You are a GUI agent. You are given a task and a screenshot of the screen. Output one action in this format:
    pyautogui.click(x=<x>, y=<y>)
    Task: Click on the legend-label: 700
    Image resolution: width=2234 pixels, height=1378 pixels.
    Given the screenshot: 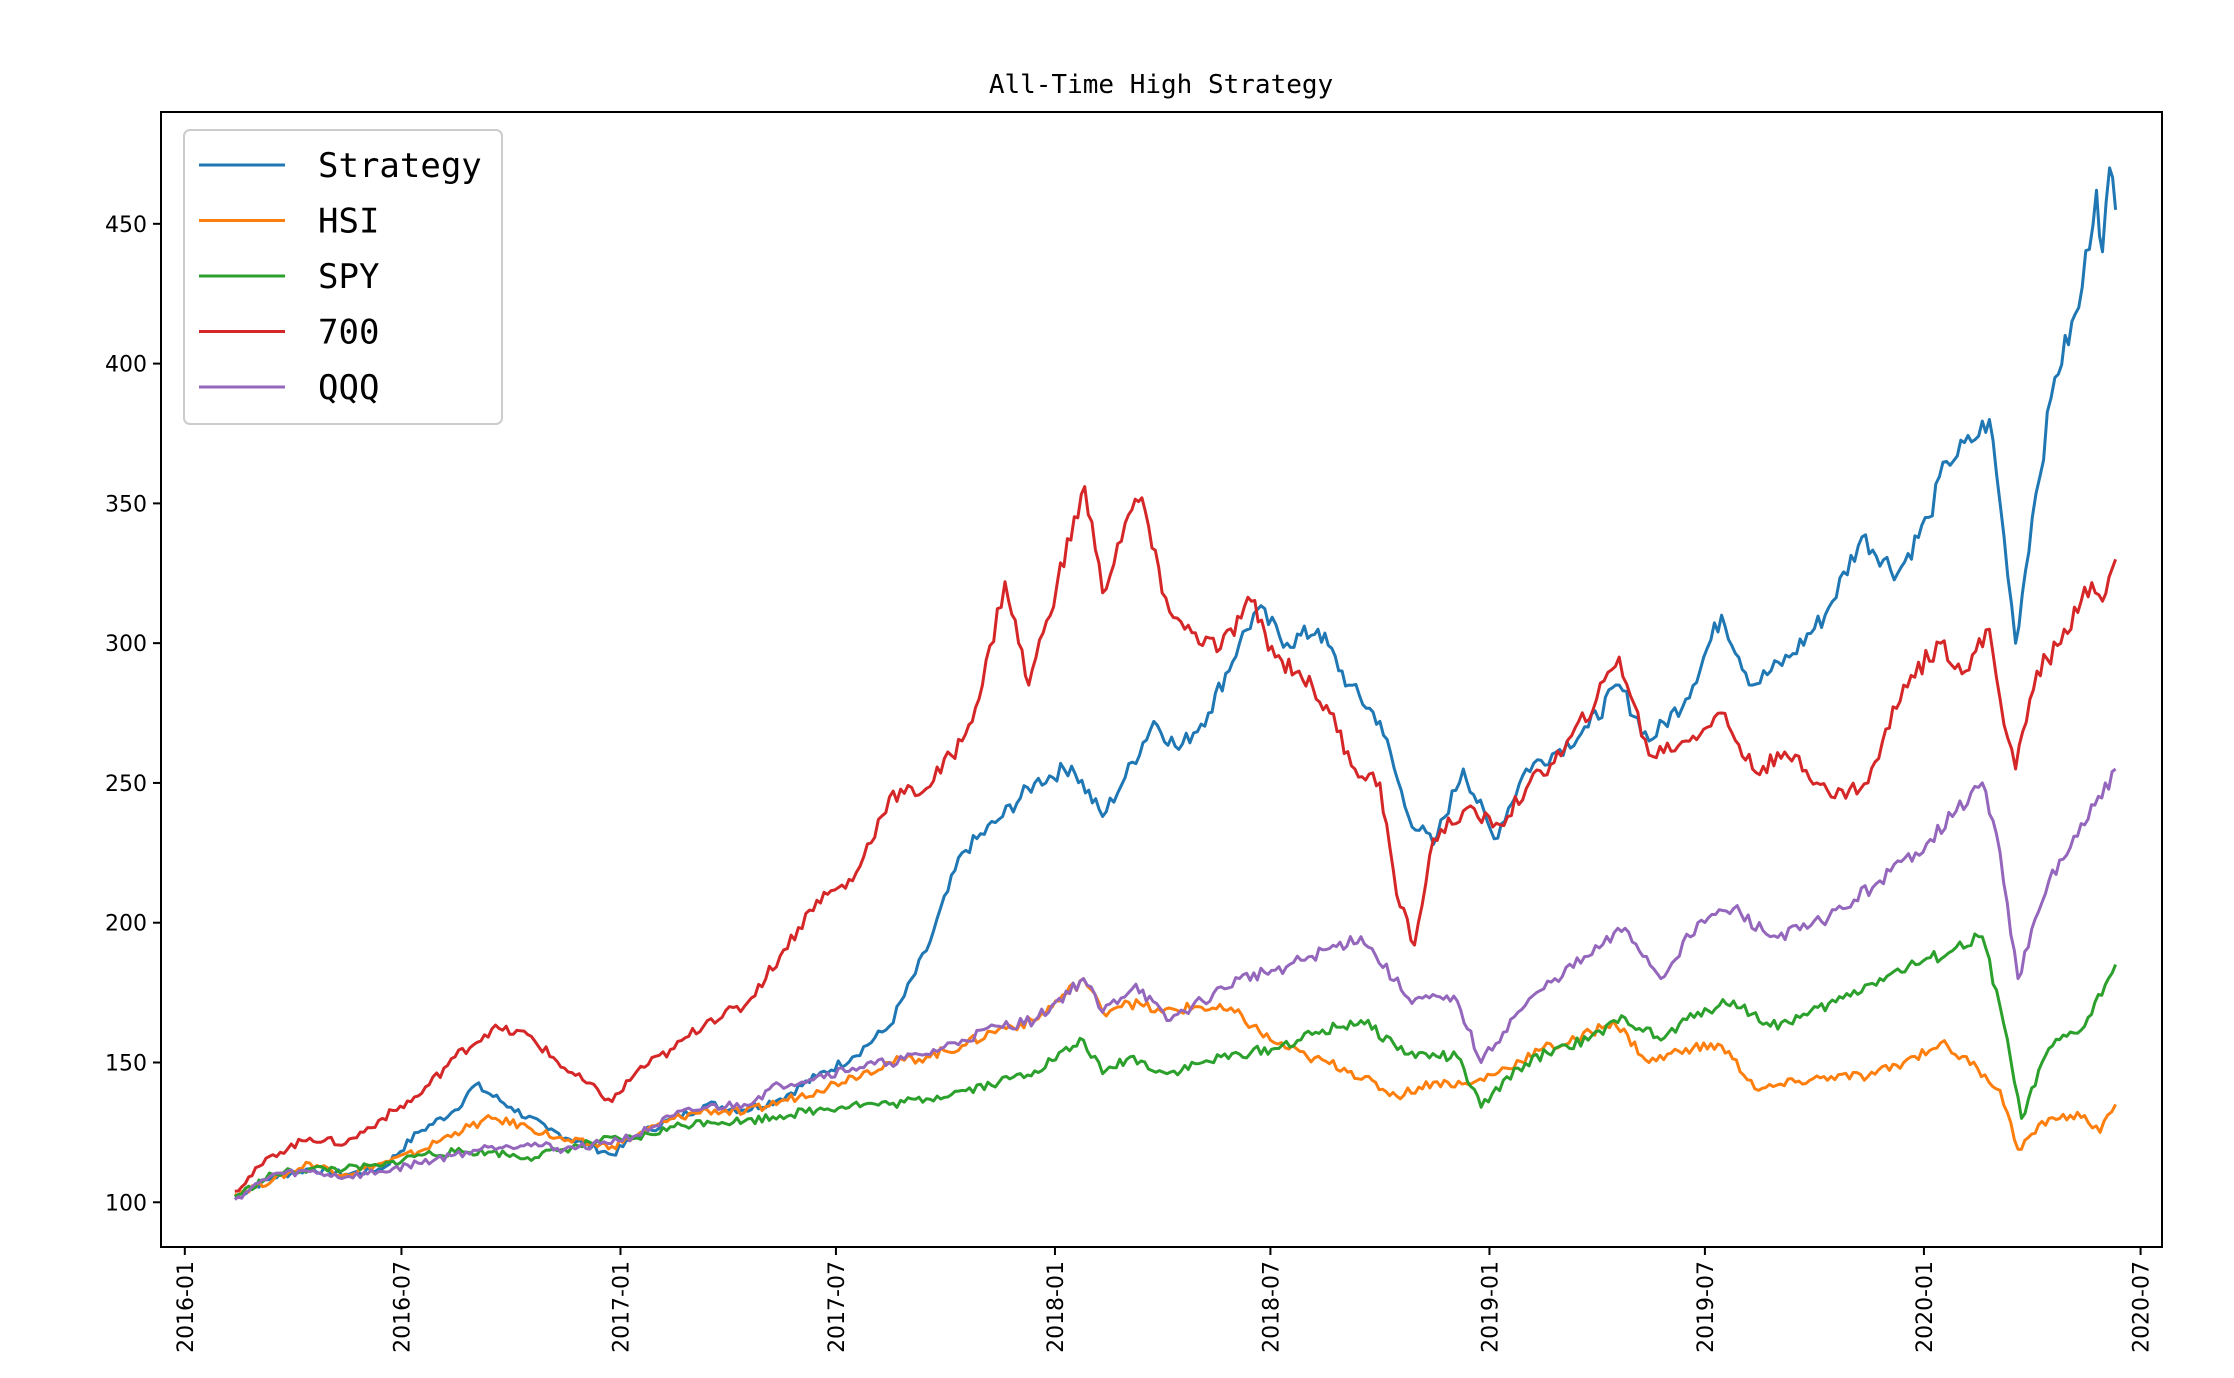 What is the action you would take?
    pyautogui.click(x=348, y=333)
    